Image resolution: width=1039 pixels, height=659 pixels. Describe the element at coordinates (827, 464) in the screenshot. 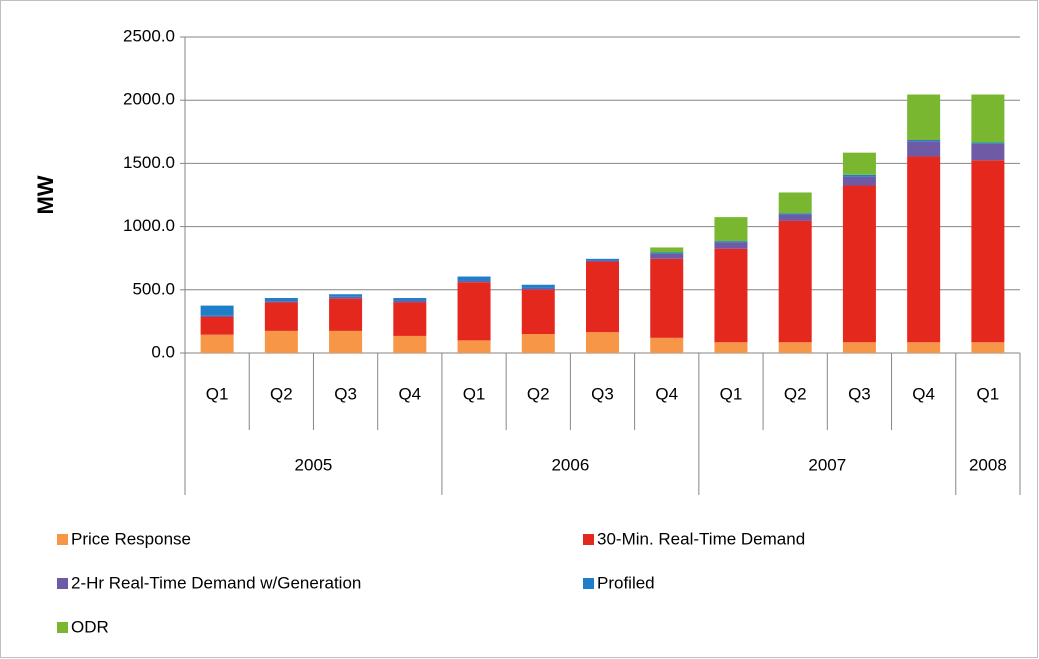

I see `group-label: 2007` at that location.